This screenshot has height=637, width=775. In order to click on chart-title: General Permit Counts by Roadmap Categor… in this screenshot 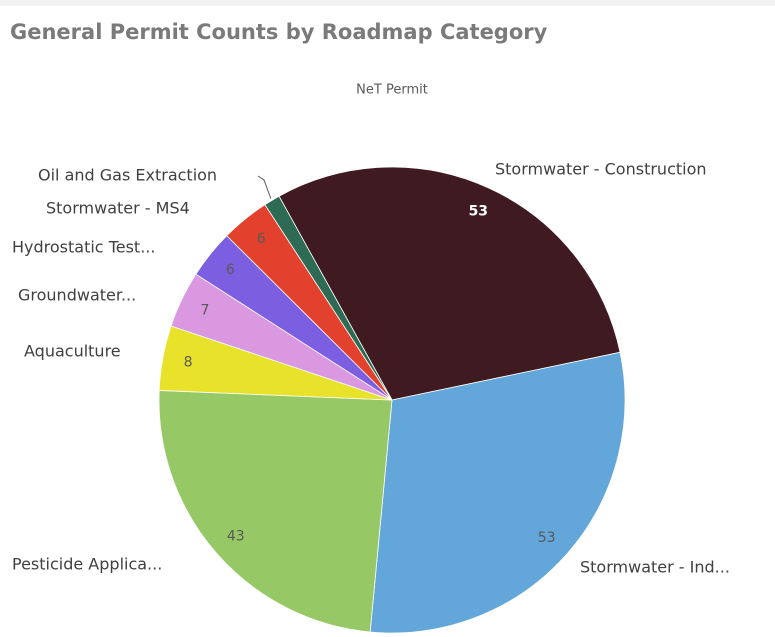, I will do `click(279, 32)`.